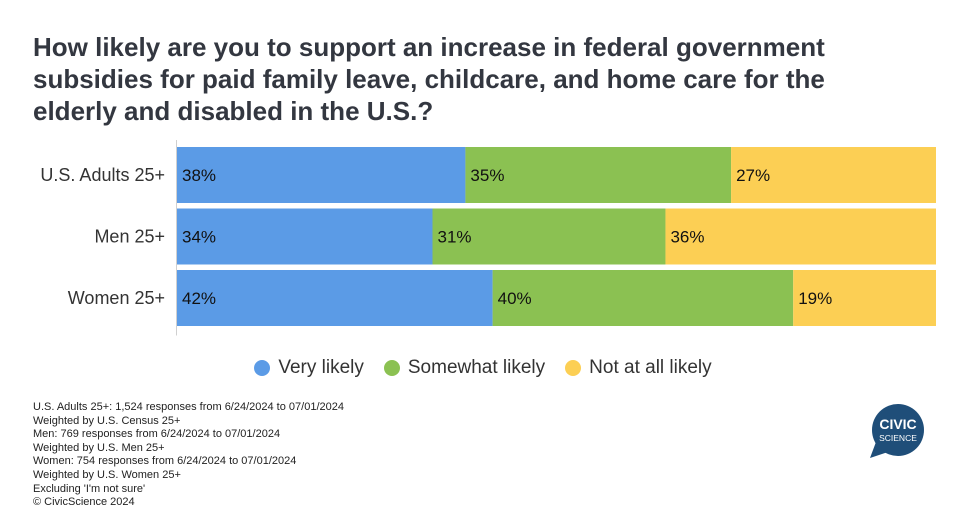  What do you see at coordinates (753, 175) in the screenshot?
I see `data-label: 27%` at bounding box center [753, 175].